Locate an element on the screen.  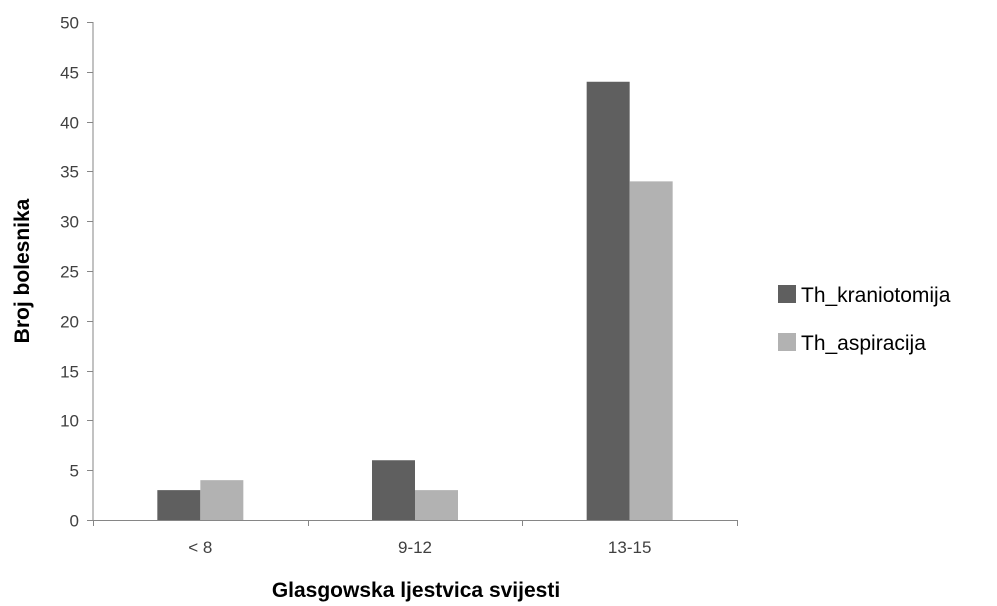
x-axis-title: Glasgowska ljestvica svijesti is located at coordinates (416, 590).